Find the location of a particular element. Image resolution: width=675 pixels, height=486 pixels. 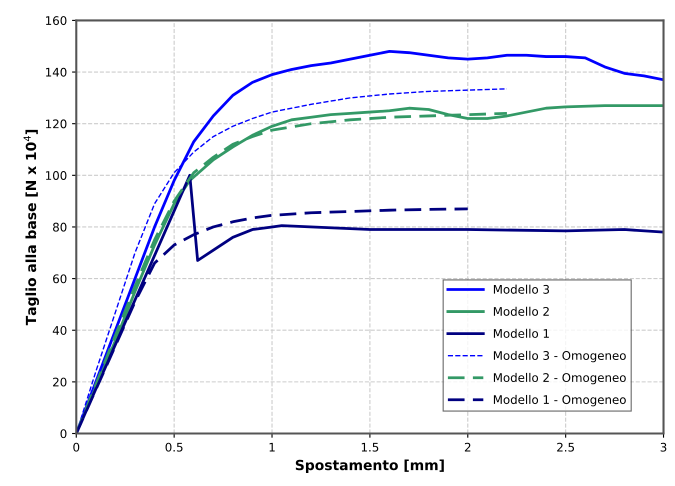

legend-label: Modello 3 is located at coordinates (522, 289).